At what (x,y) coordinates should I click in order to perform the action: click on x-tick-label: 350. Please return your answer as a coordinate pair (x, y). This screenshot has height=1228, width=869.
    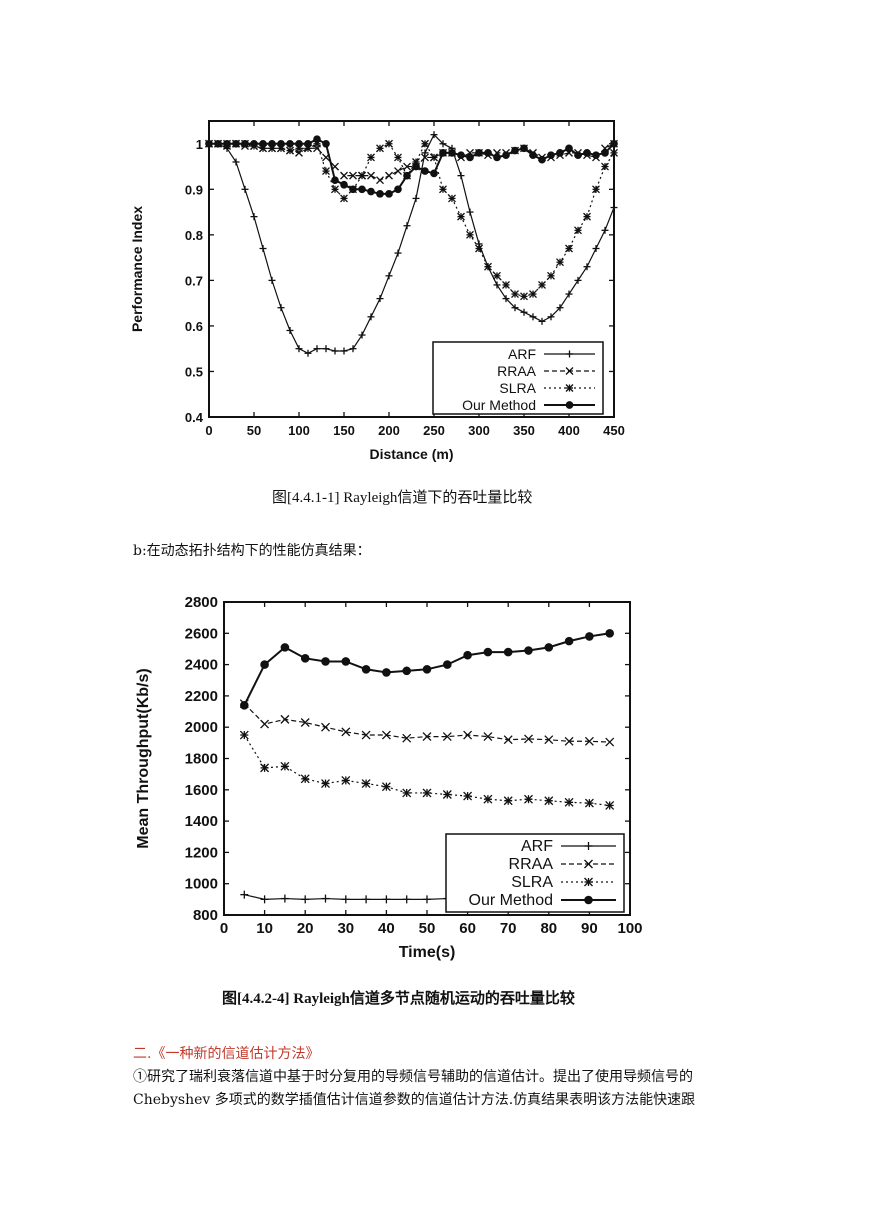
    Looking at the image, I should click on (524, 430).